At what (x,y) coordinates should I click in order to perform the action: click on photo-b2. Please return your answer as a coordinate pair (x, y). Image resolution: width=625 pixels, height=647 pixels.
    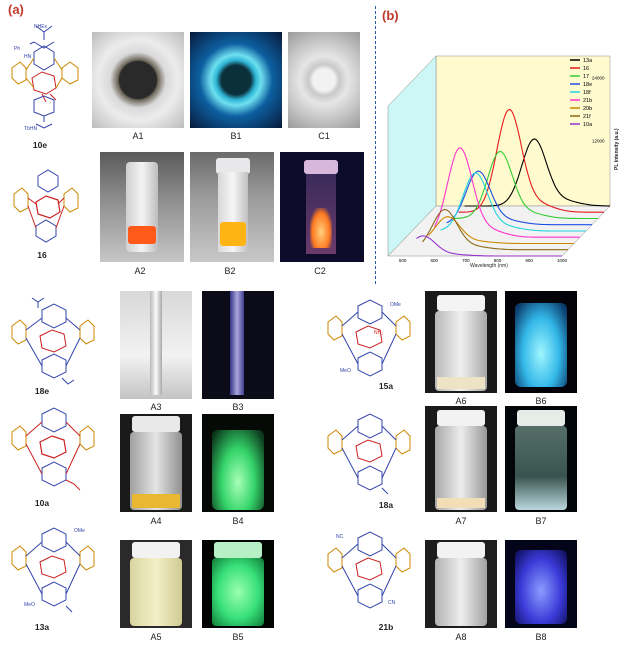
    Looking at the image, I should click on (232, 207).